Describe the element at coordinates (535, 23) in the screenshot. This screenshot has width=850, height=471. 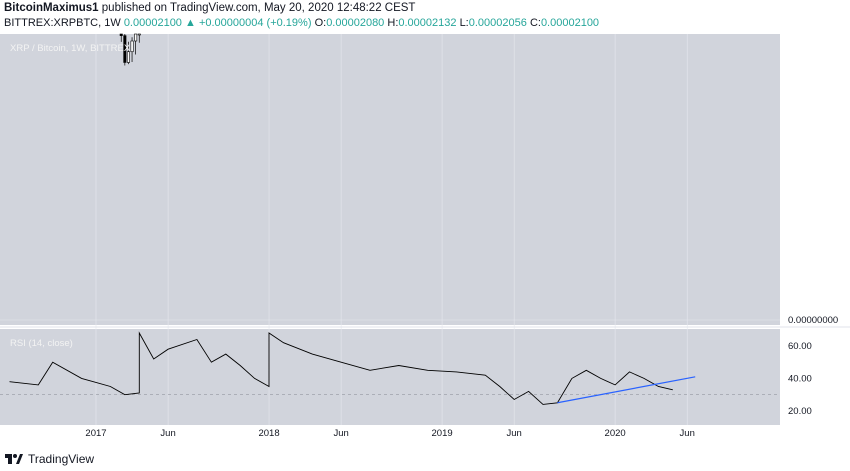
I see `close-label: C:` at that location.